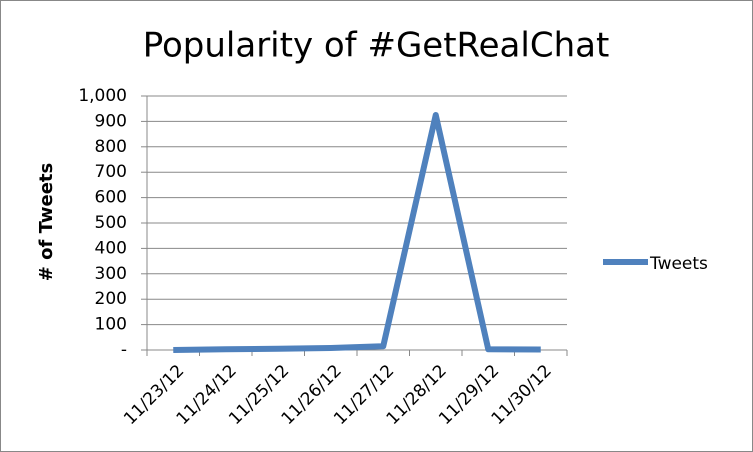  Describe the element at coordinates (111, 121) in the screenshot. I see `y-tick-label: 900` at that location.